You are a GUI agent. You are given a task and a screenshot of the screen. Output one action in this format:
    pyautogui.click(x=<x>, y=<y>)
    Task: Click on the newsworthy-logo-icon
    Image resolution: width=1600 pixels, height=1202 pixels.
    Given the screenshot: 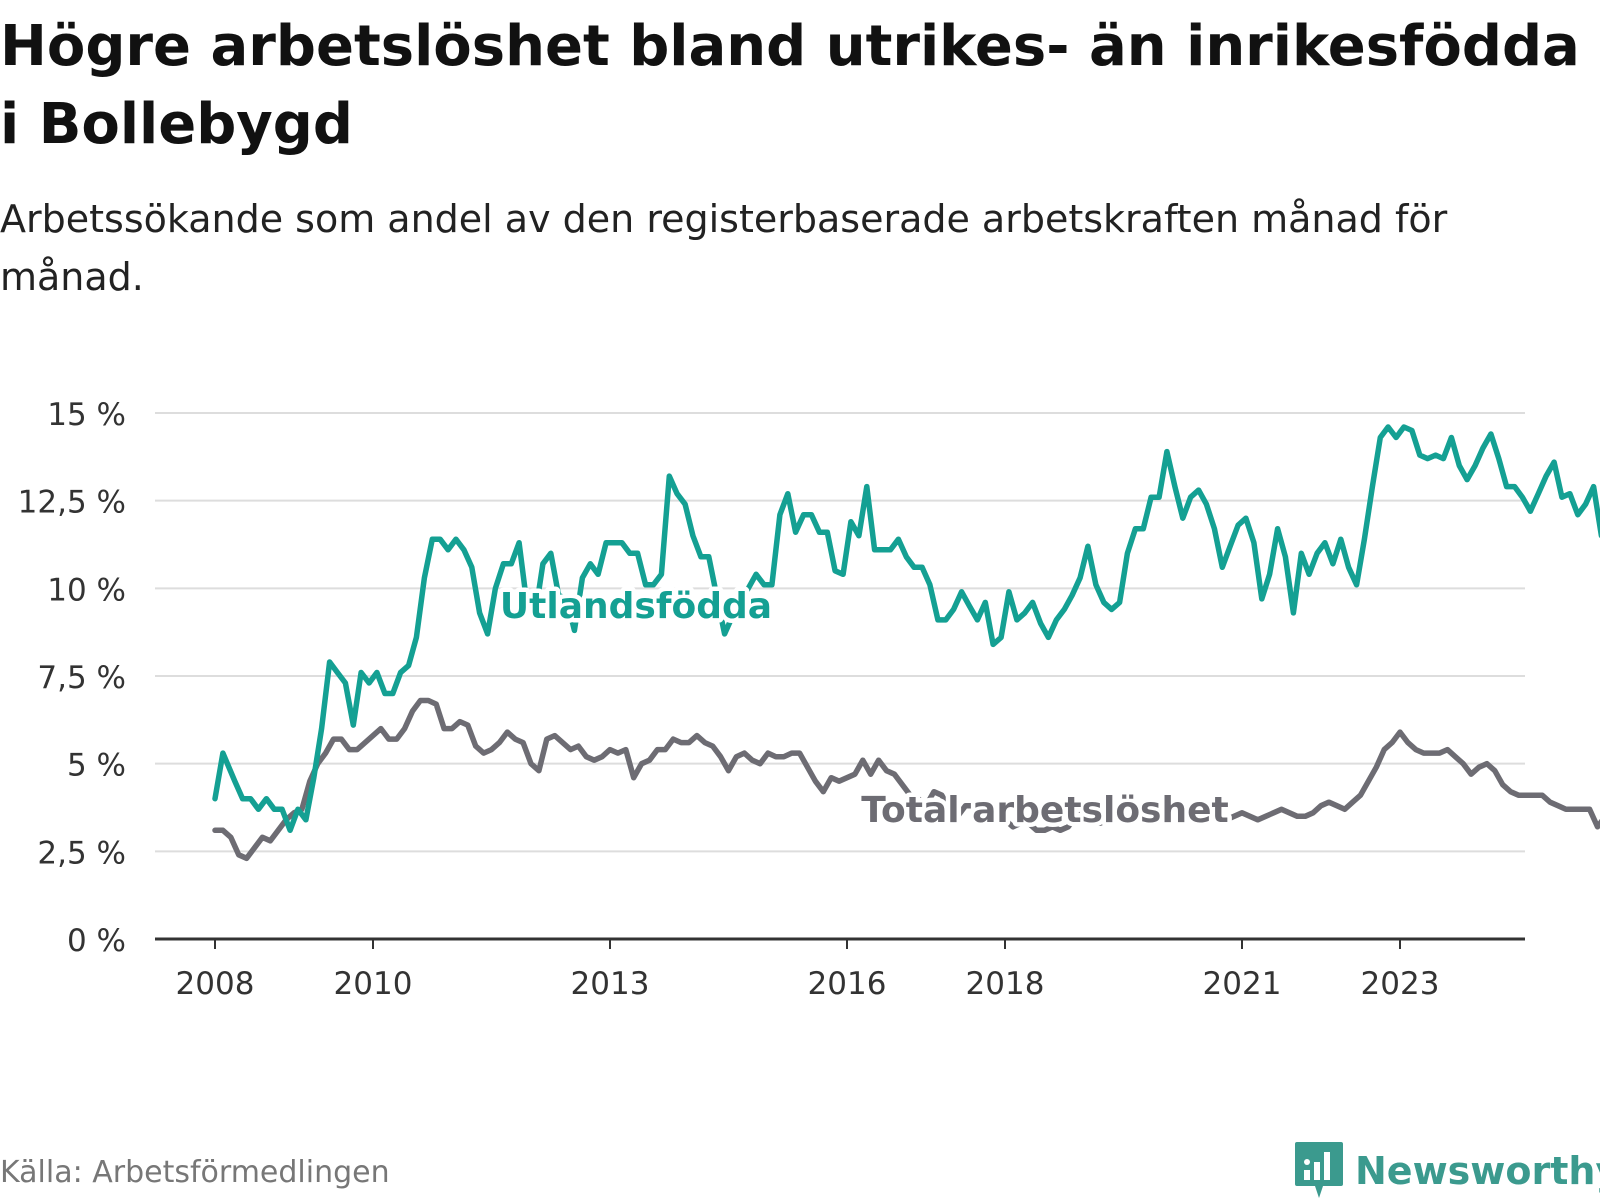 What is the action you would take?
    pyautogui.click(x=1319, y=1170)
    